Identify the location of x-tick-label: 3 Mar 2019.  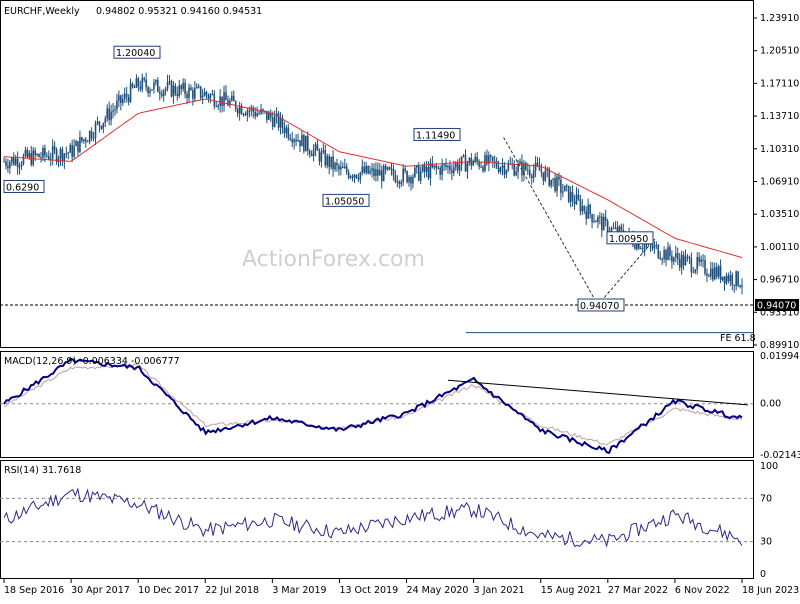
(299, 590).